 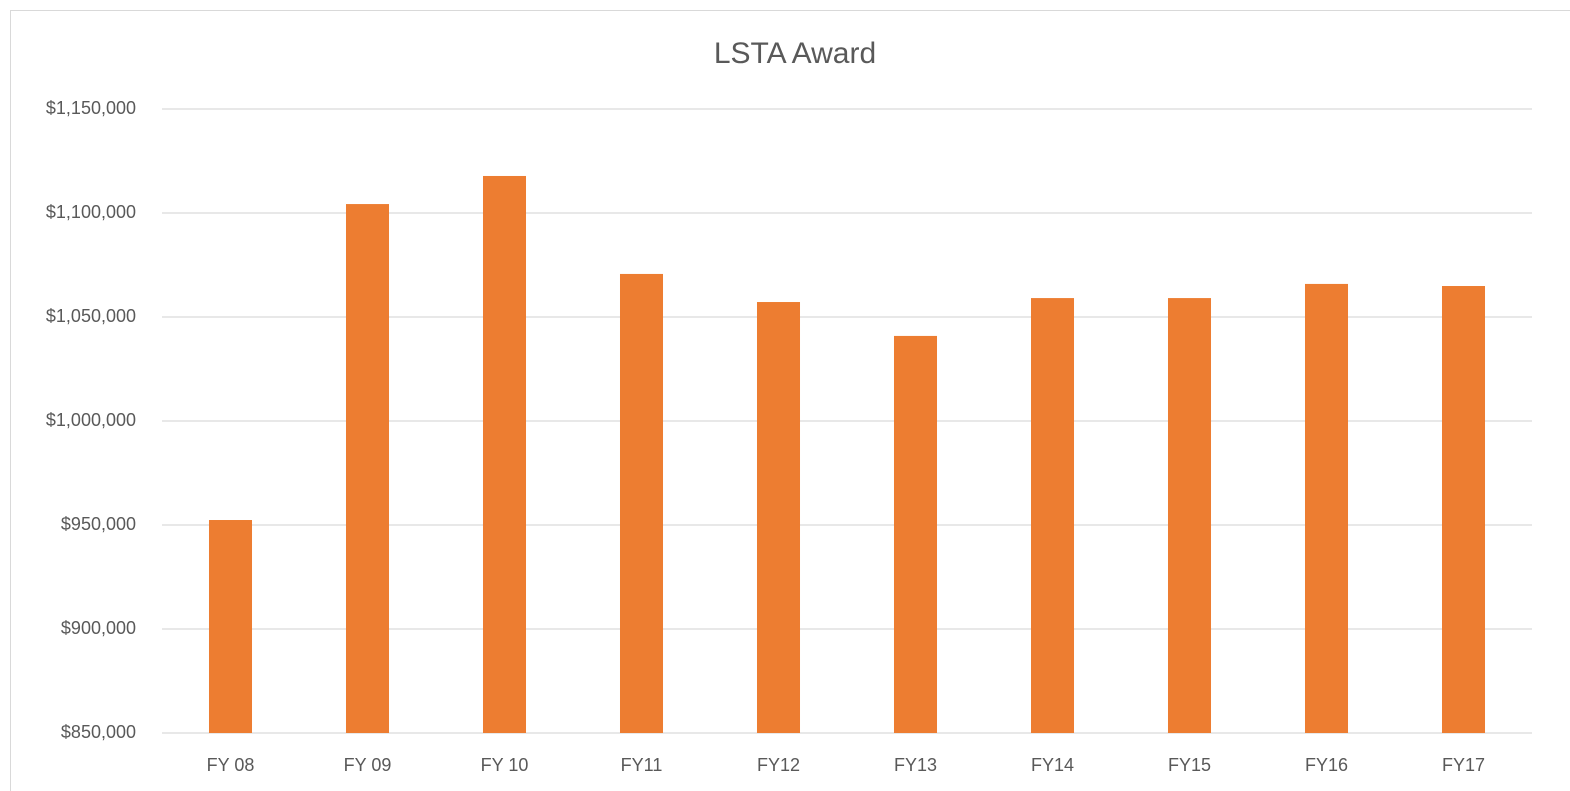 What do you see at coordinates (505, 765) in the screenshot?
I see `x-tick-label: FY 10` at bounding box center [505, 765].